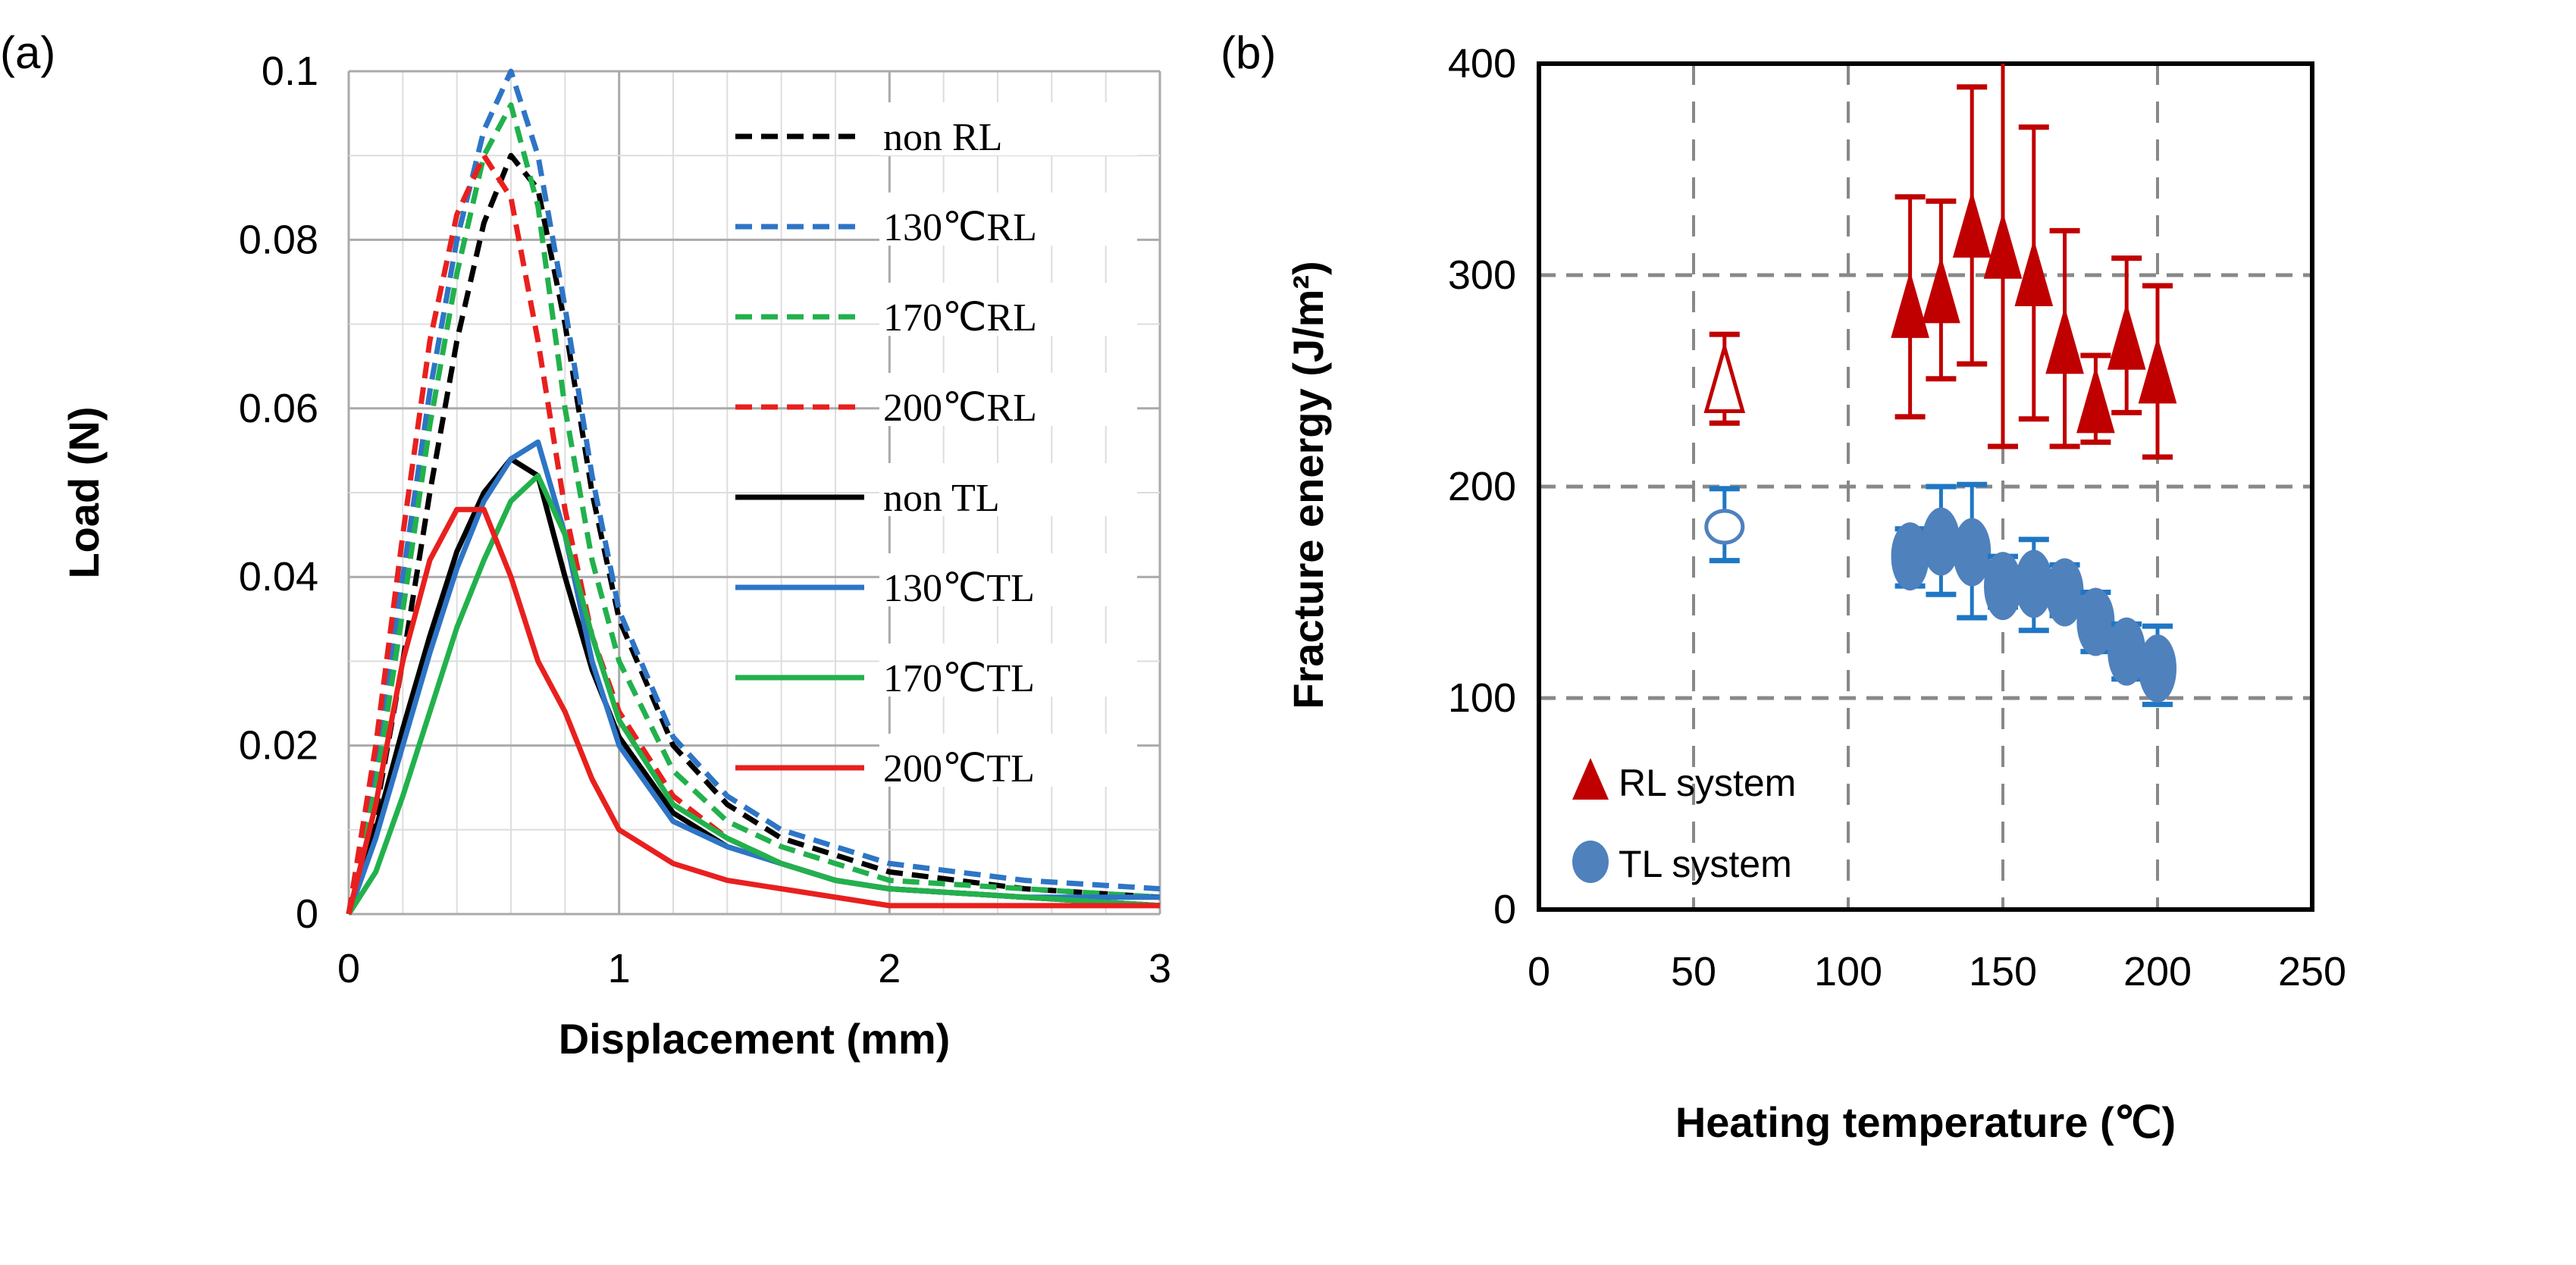 The image size is (2576, 1265). What do you see at coordinates (960, 227) in the screenshot?
I see `legend-label: 130℃RL` at bounding box center [960, 227].